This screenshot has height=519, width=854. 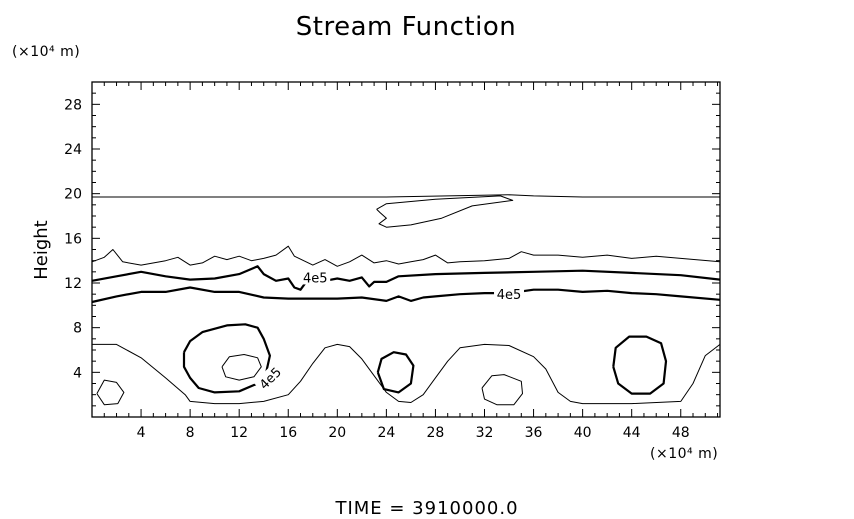 What do you see at coordinates (406, 27) in the screenshot?
I see `chart-title: Stream Function` at bounding box center [406, 27].